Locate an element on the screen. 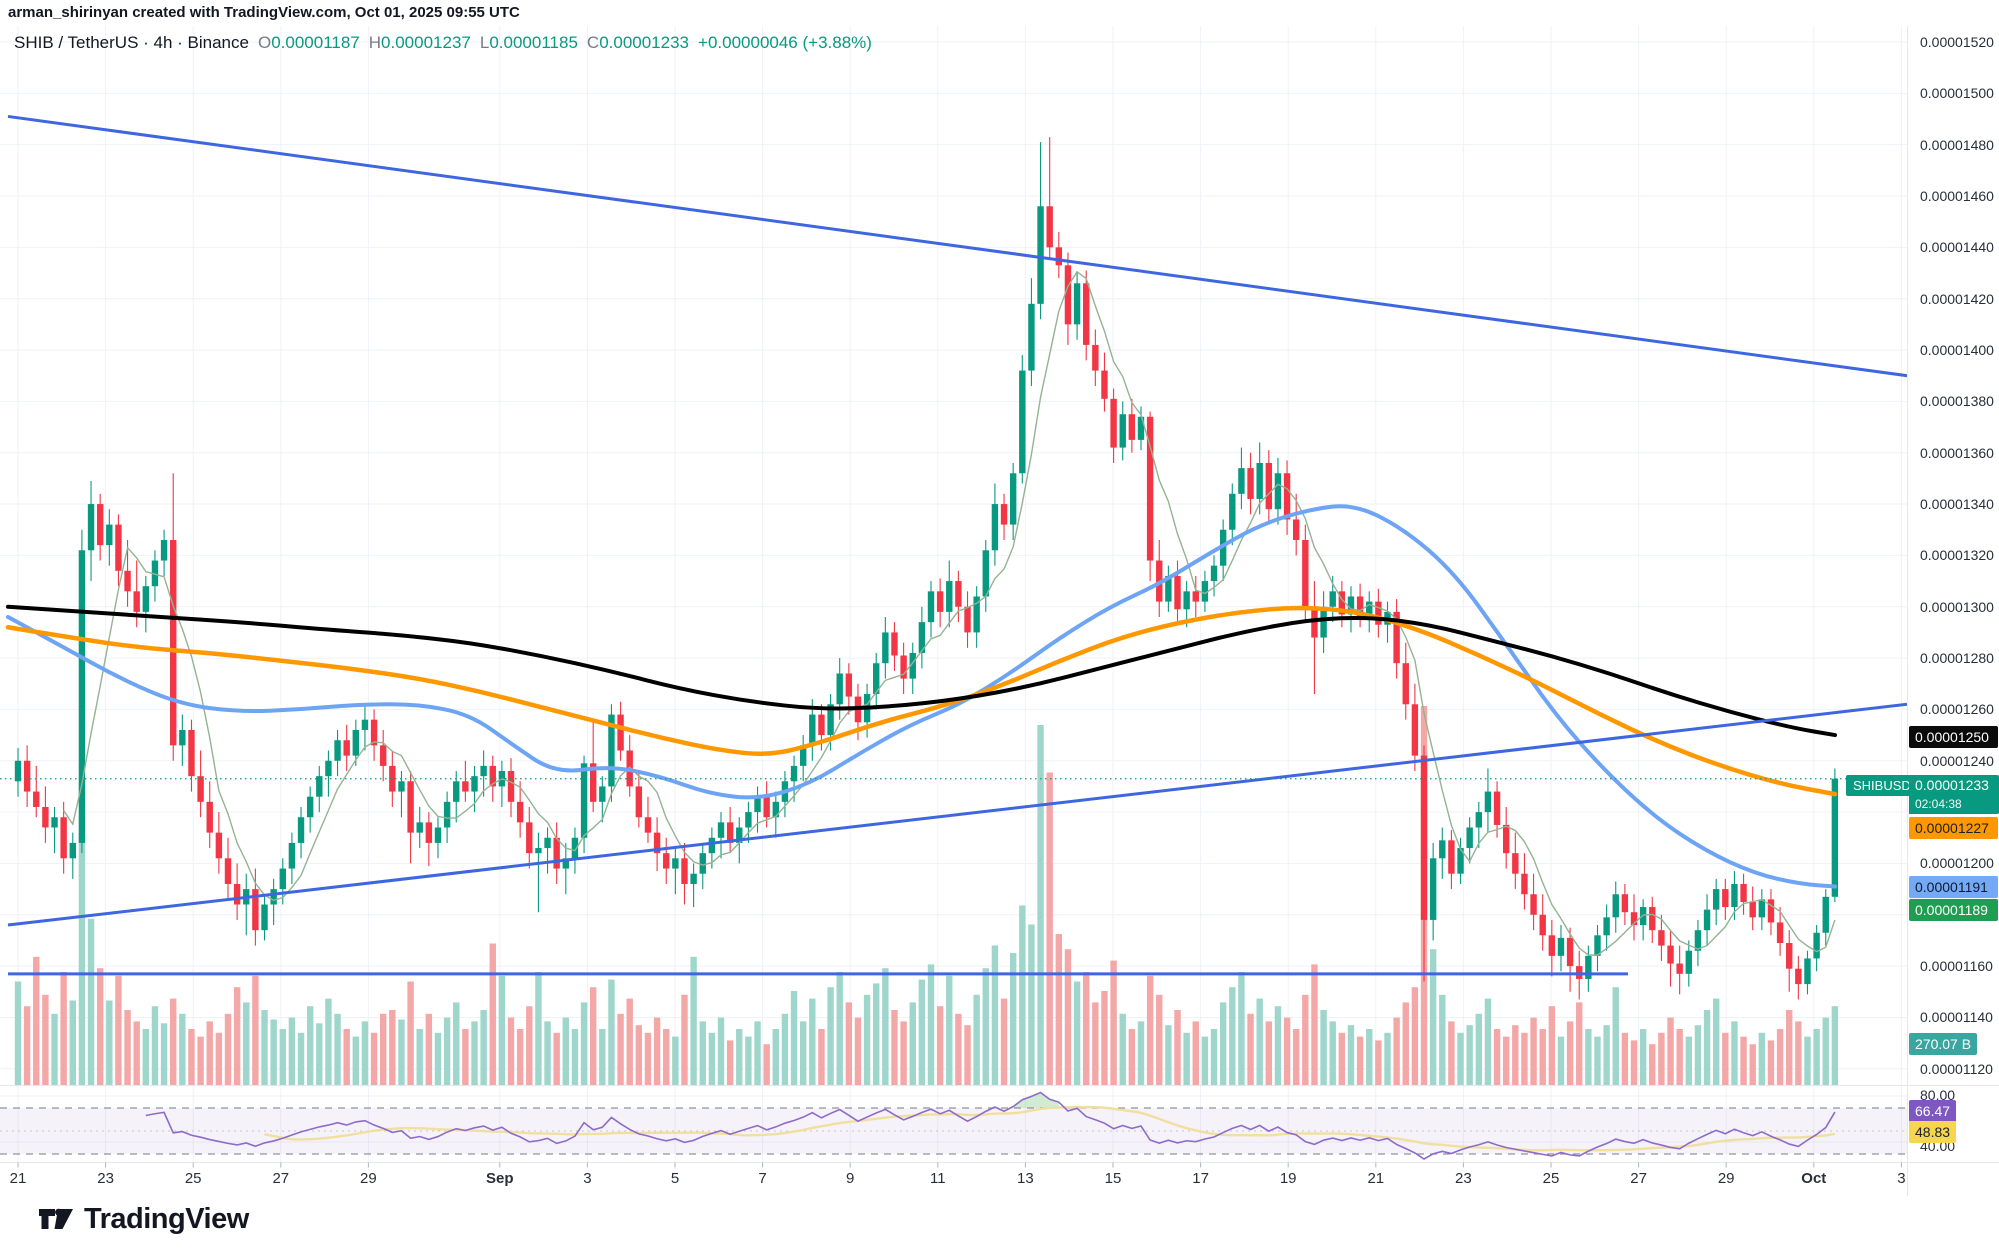  price-axis-label: 0.00001320 is located at coordinates (1957, 555).